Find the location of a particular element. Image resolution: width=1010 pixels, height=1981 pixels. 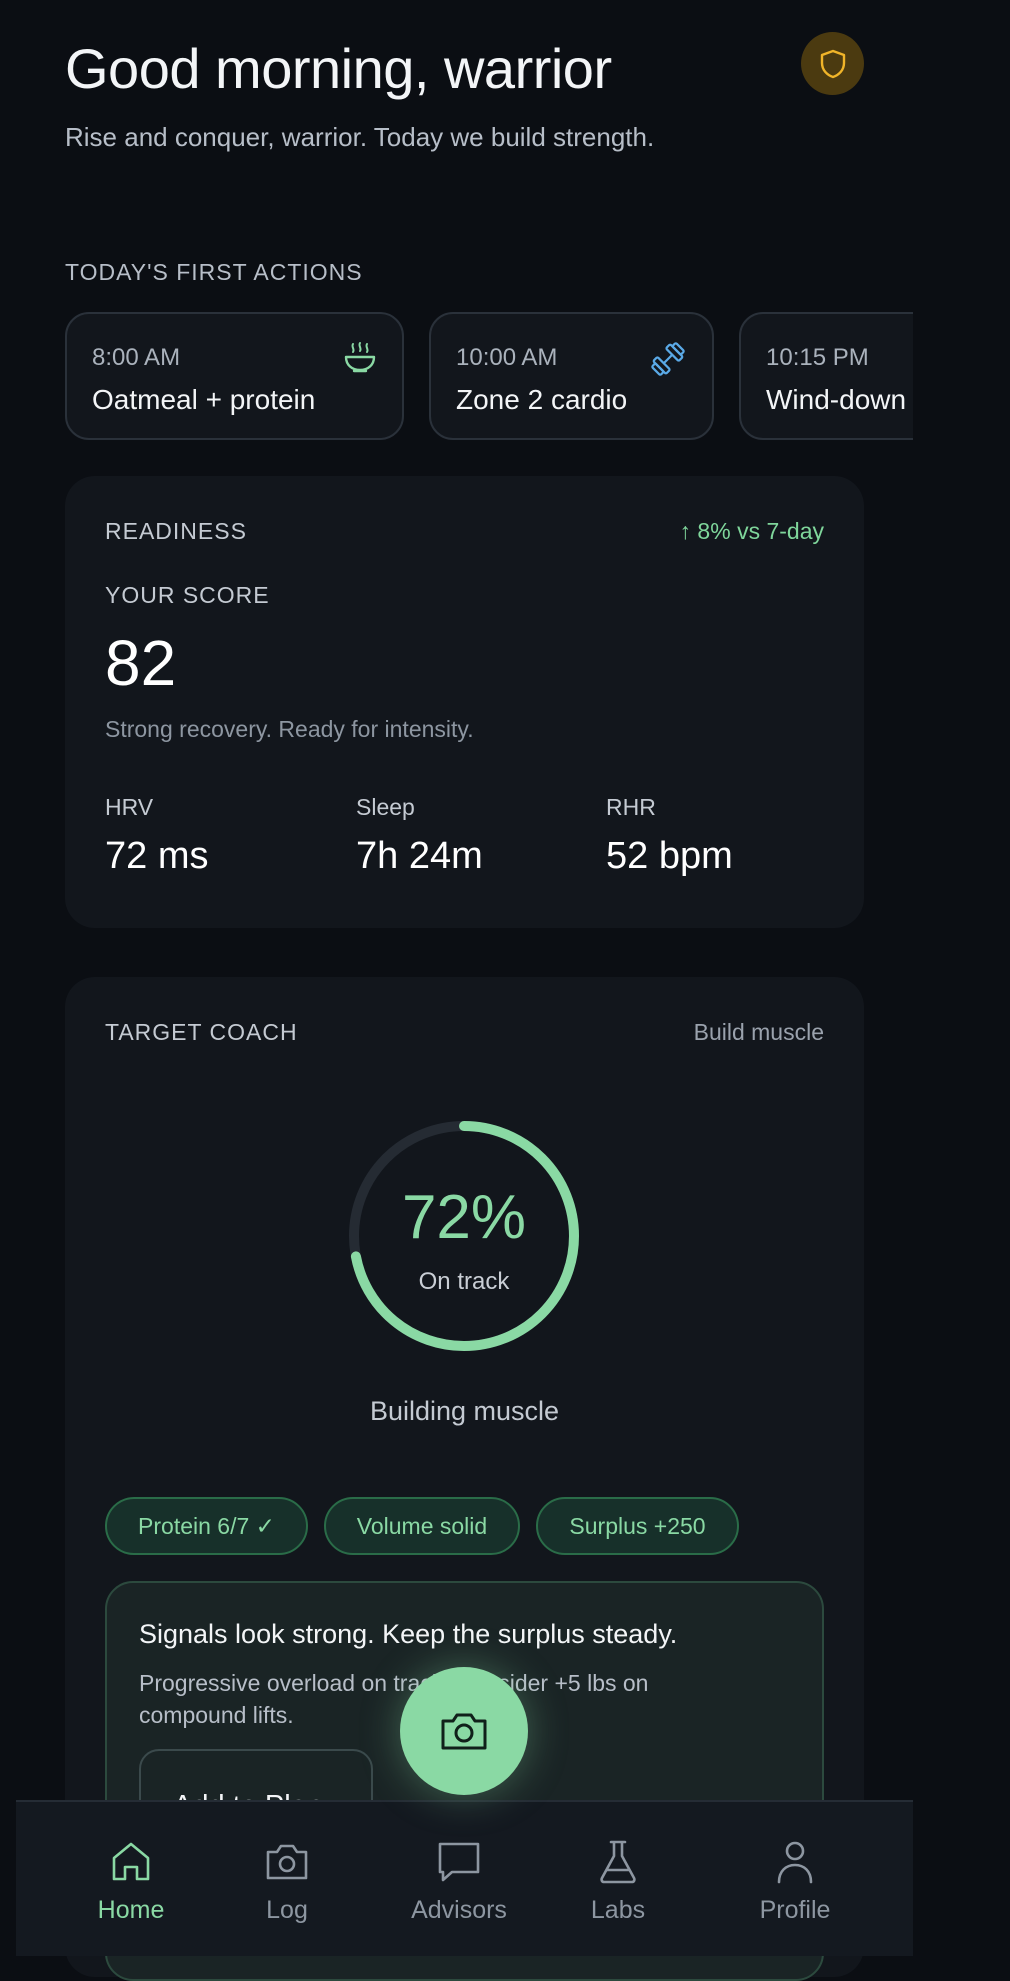

tab-profile: Profile is located at coordinates (795, 1881).